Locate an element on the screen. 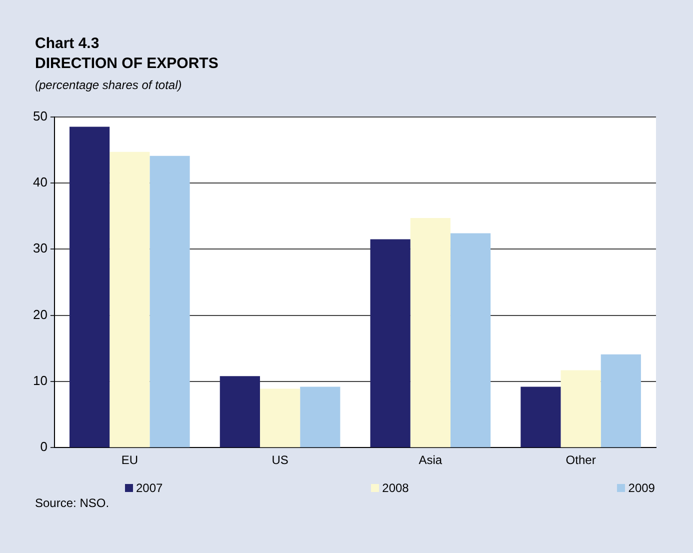  y-tick-label: 40 is located at coordinates (40, 182).